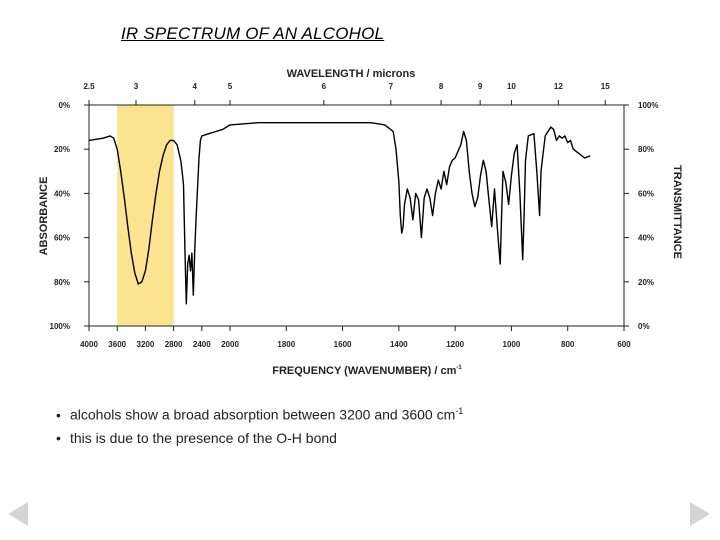 The height and width of the screenshot is (540, 720). Describe the element at coordinates (624, 344) in the screenshot. I see `x-tick-label: 600` at that location.